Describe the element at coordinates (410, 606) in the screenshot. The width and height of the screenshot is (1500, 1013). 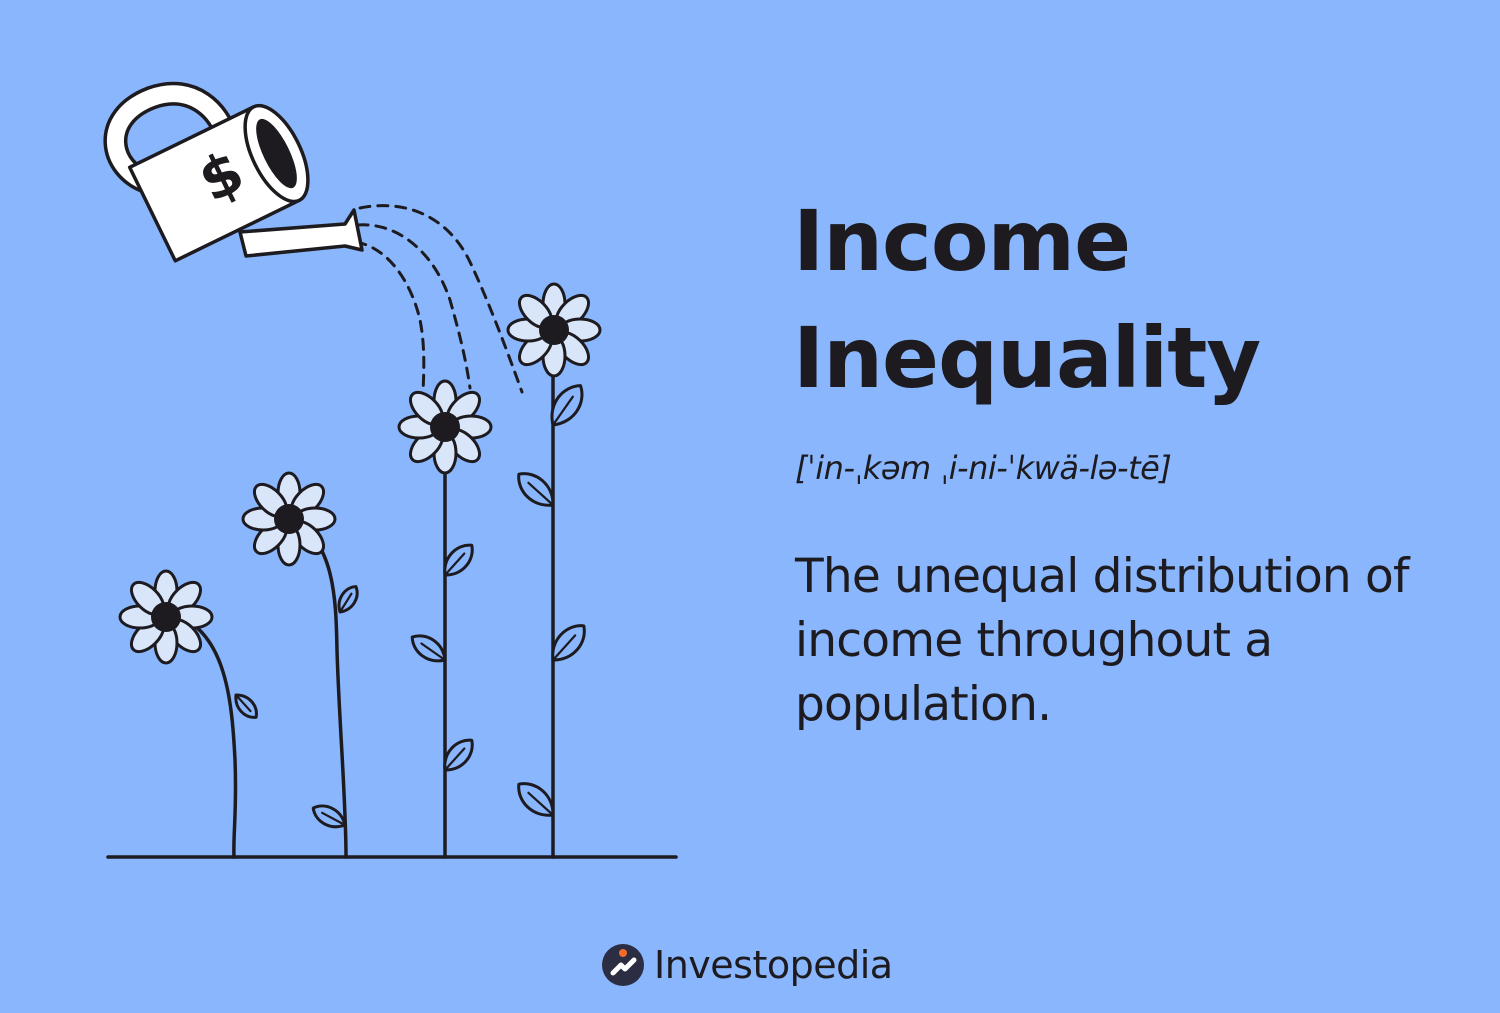
I see `flower-leaves` at that location.